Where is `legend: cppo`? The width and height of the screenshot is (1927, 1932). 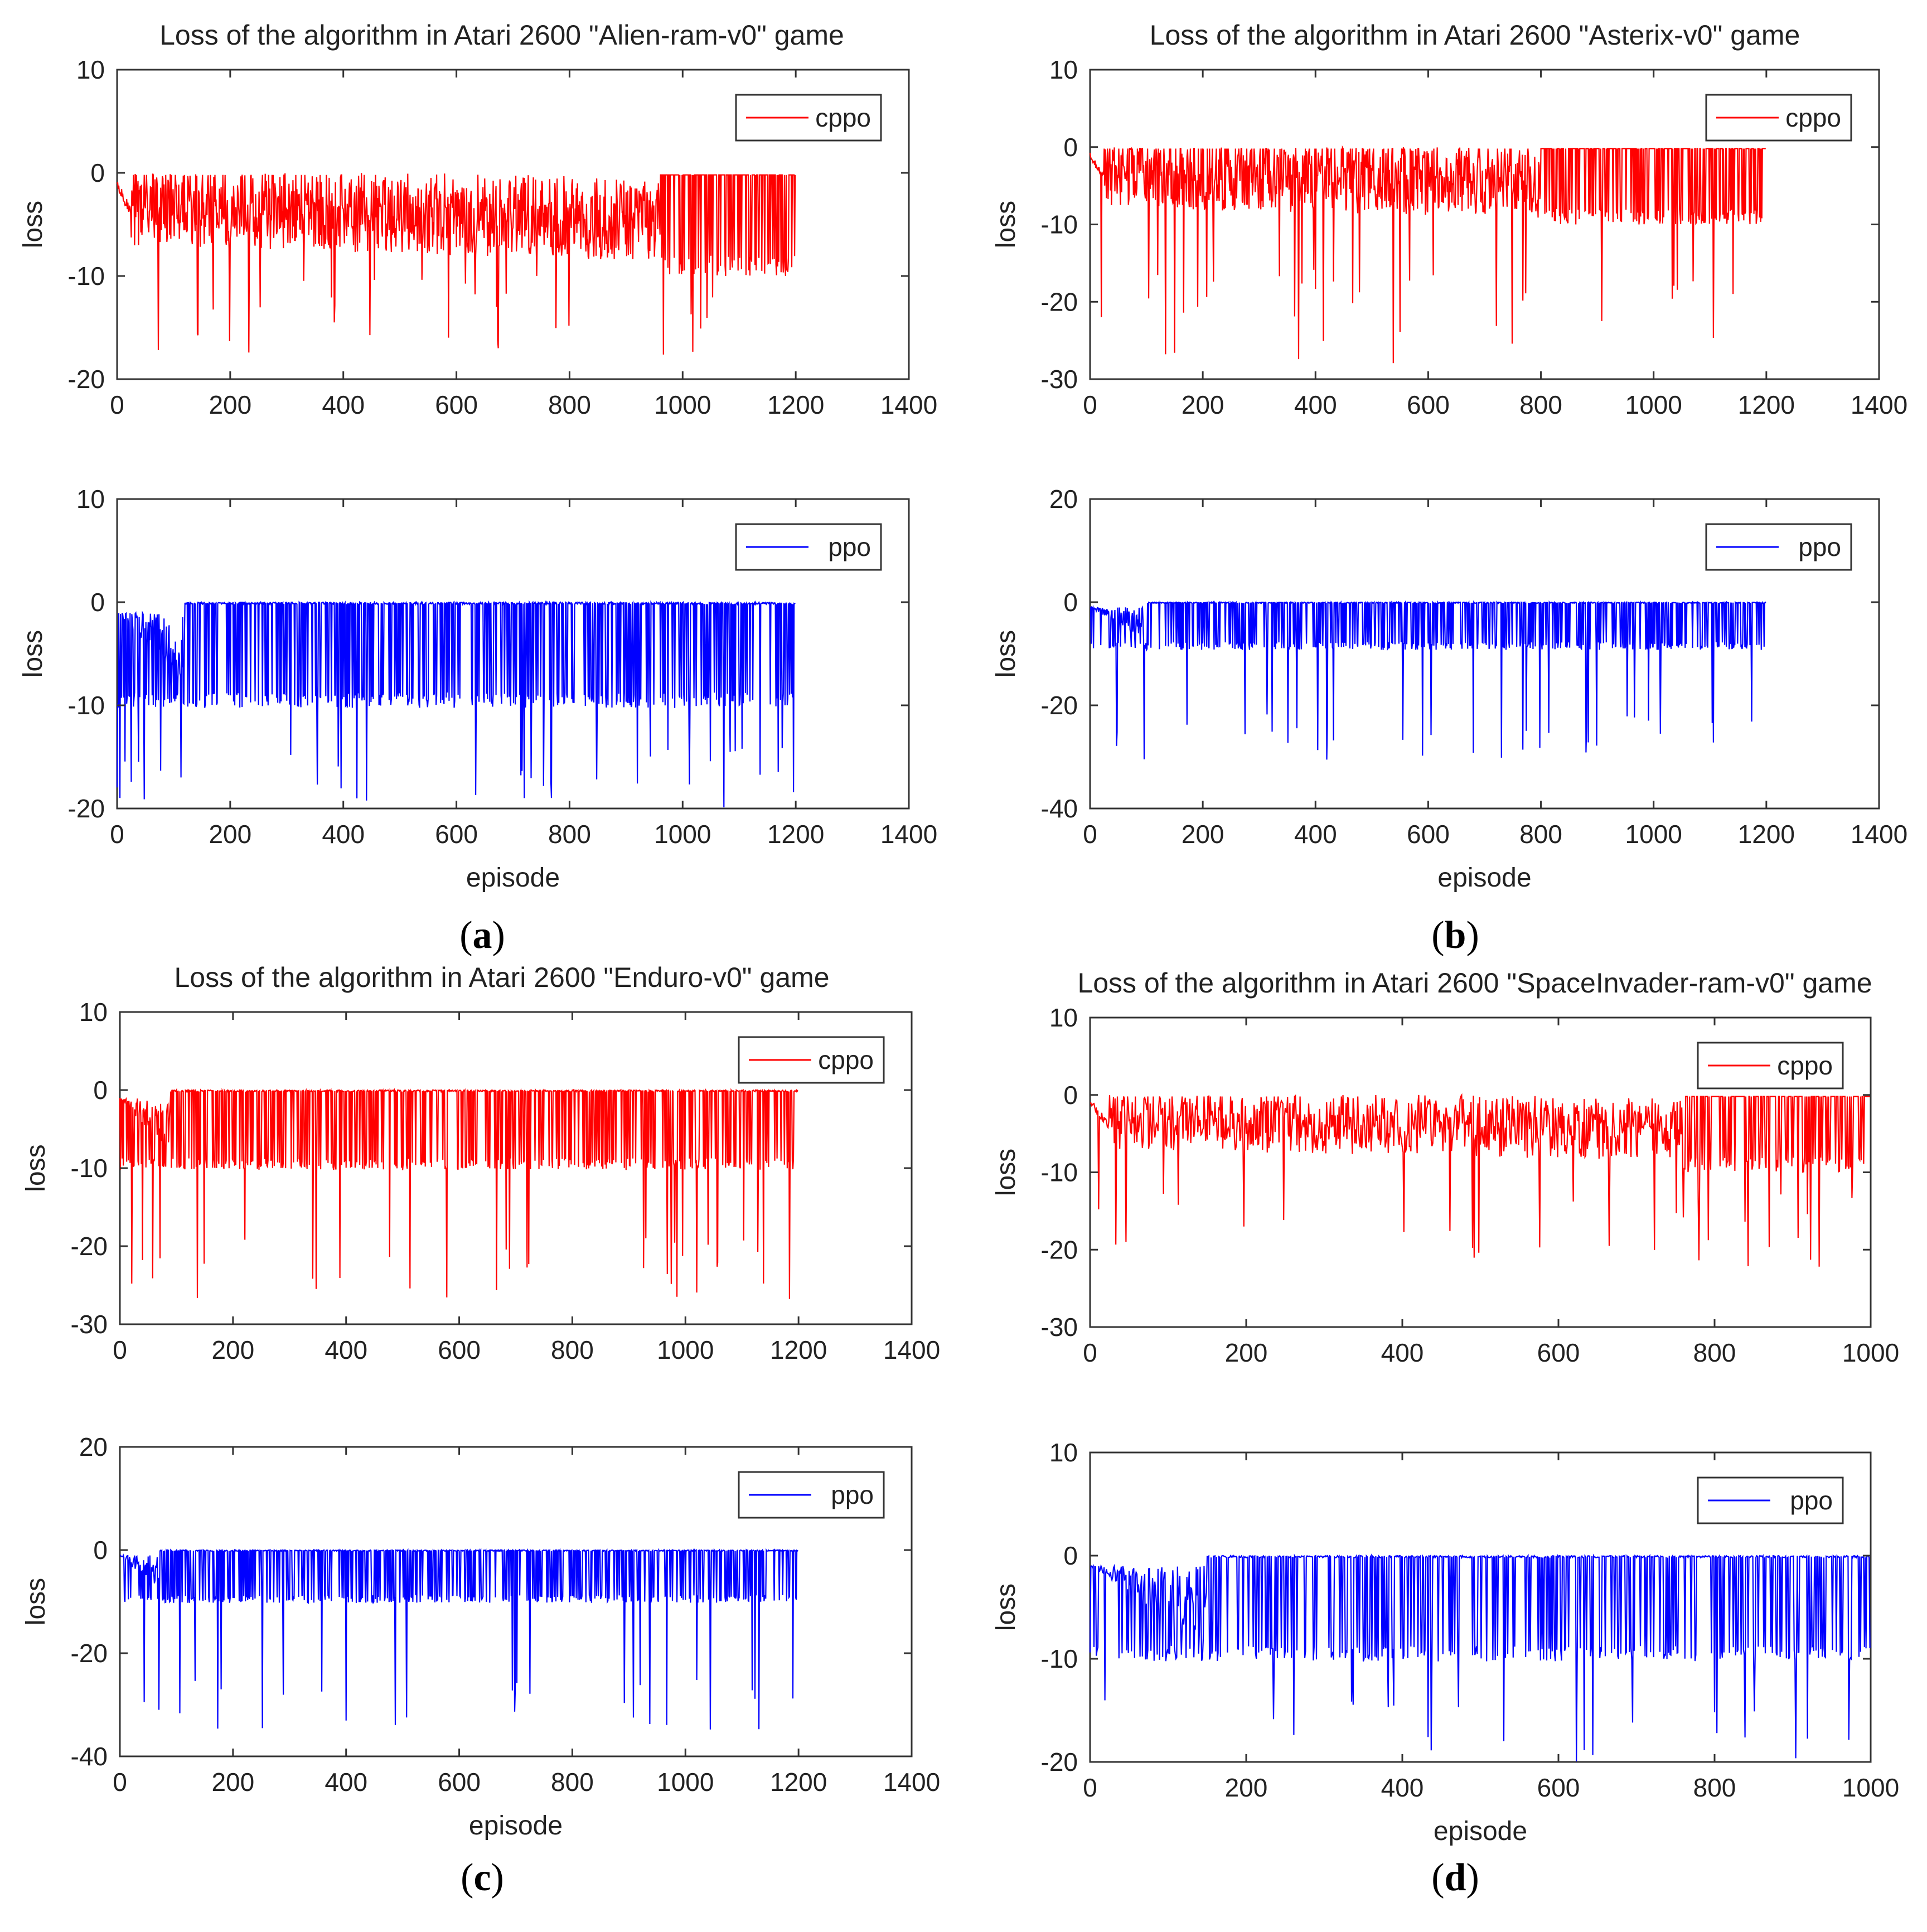
legend: cppo is located at coordinates (1770, 1066).